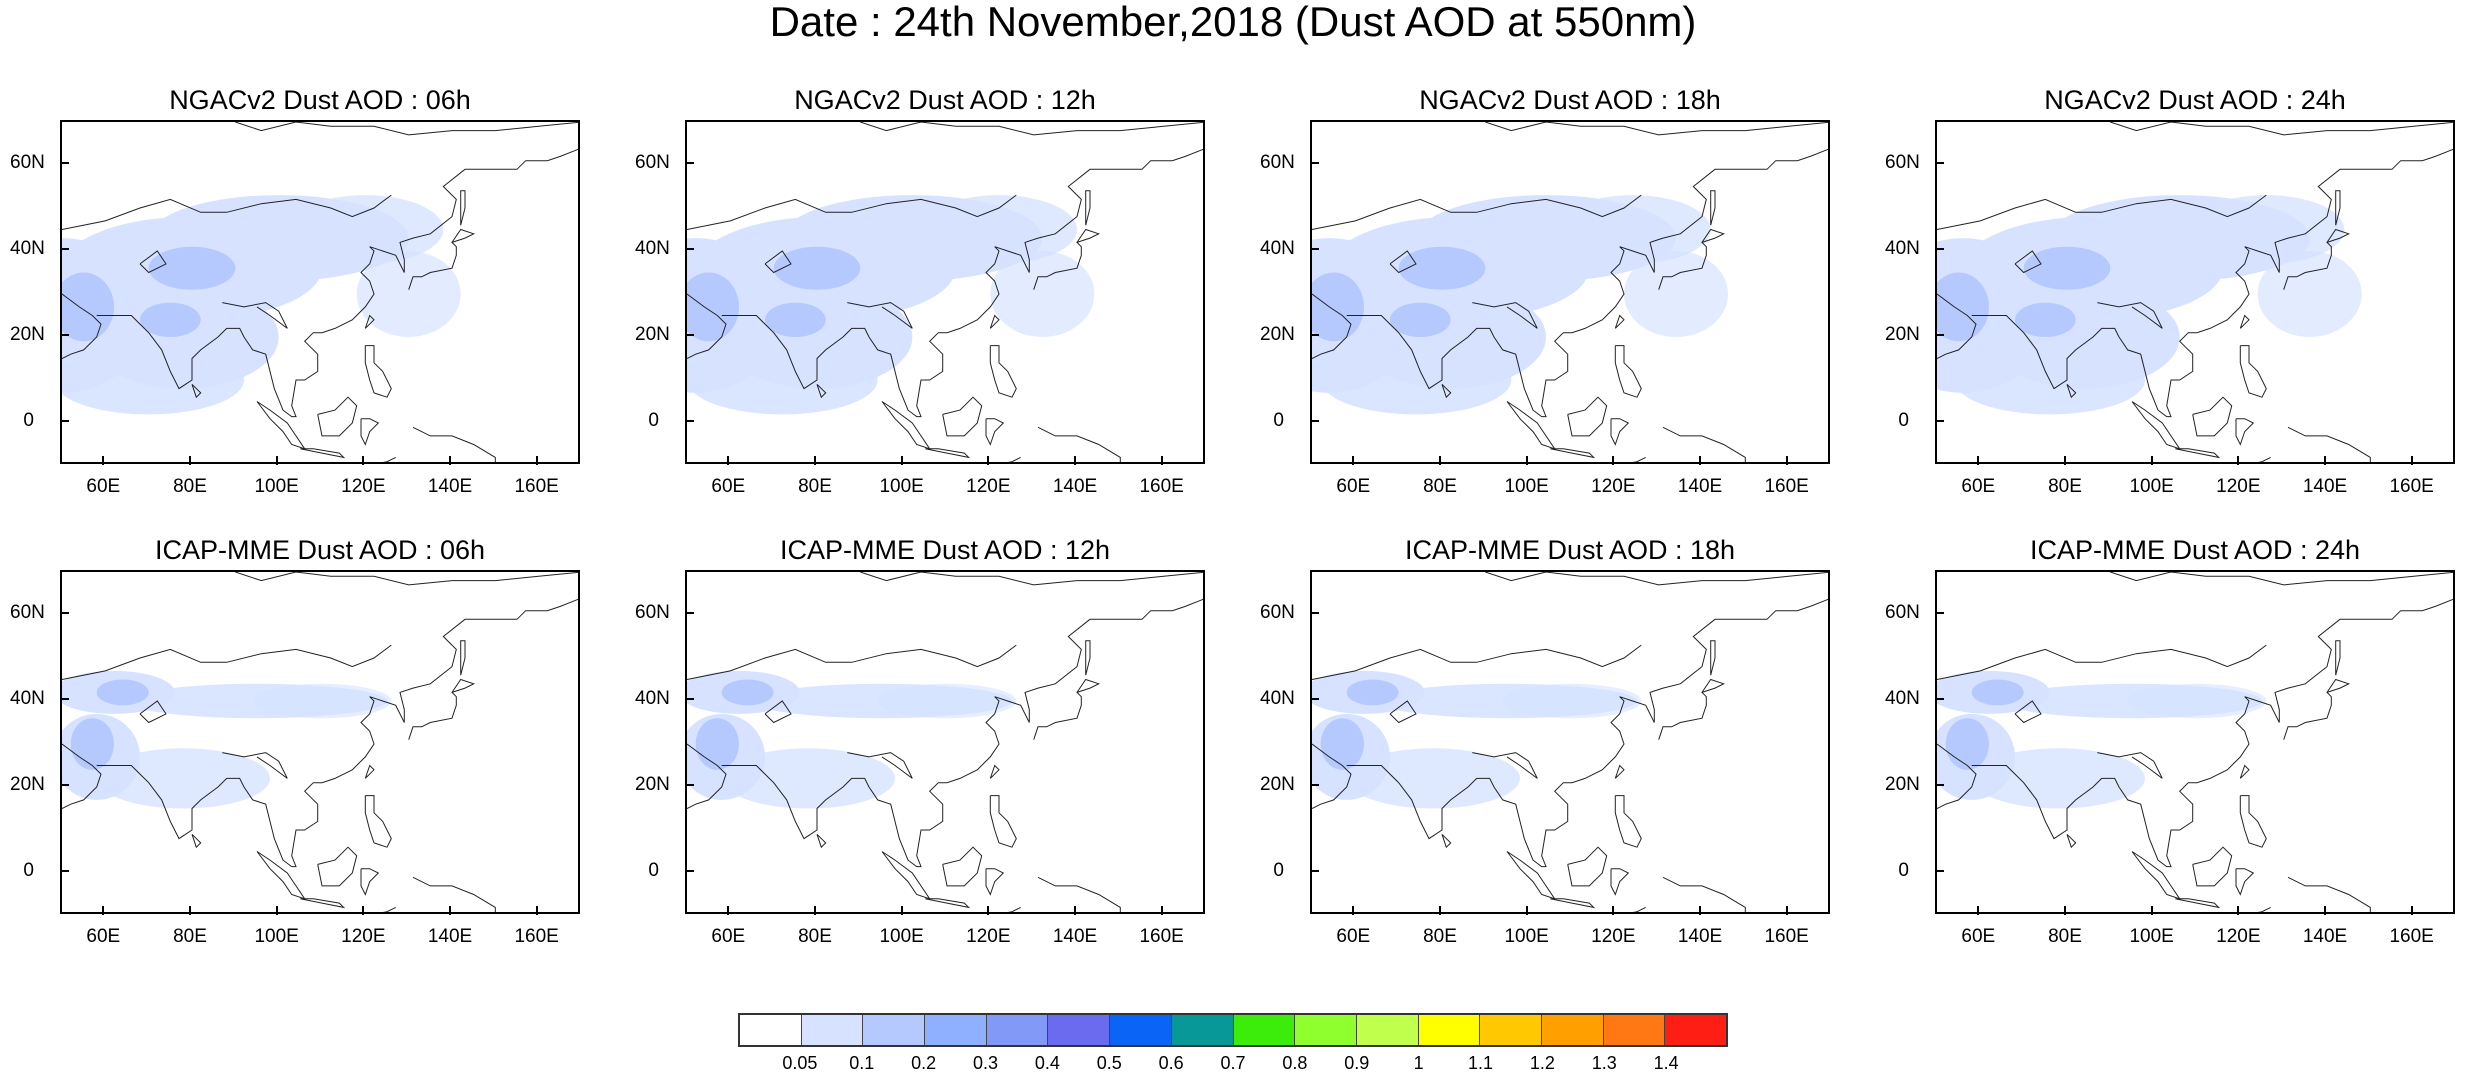 The width and height of the screenshot is (2466, 1073). I want to click on y-tick-label: 0, so click(1903, 870).